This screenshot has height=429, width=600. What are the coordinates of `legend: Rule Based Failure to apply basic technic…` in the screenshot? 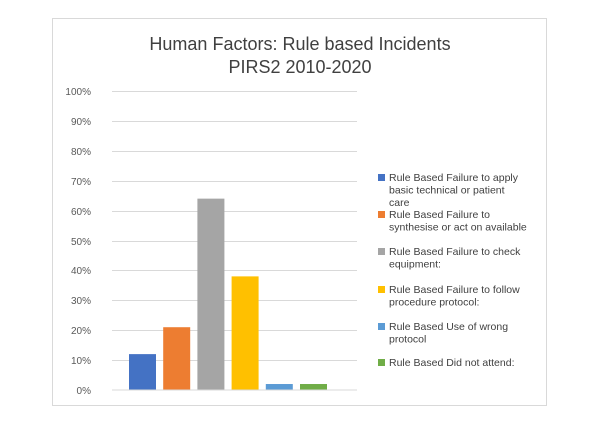 It's located at (452, 270).